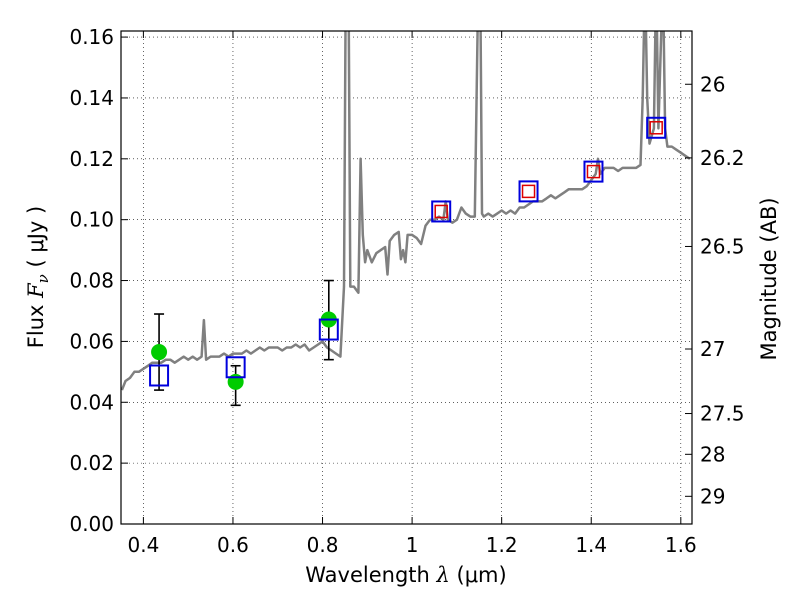 Image resolution: width=800 pixels, height=600 pixels. What do you see at coordinates (712, 349) in the screenshot?
I see `mag-tick-label: 27` at bounding box center [712, 349].